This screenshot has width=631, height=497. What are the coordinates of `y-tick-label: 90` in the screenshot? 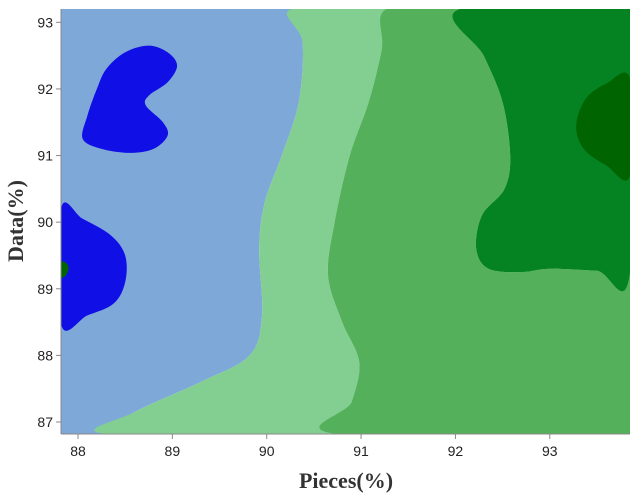 It's located at (45, 222).